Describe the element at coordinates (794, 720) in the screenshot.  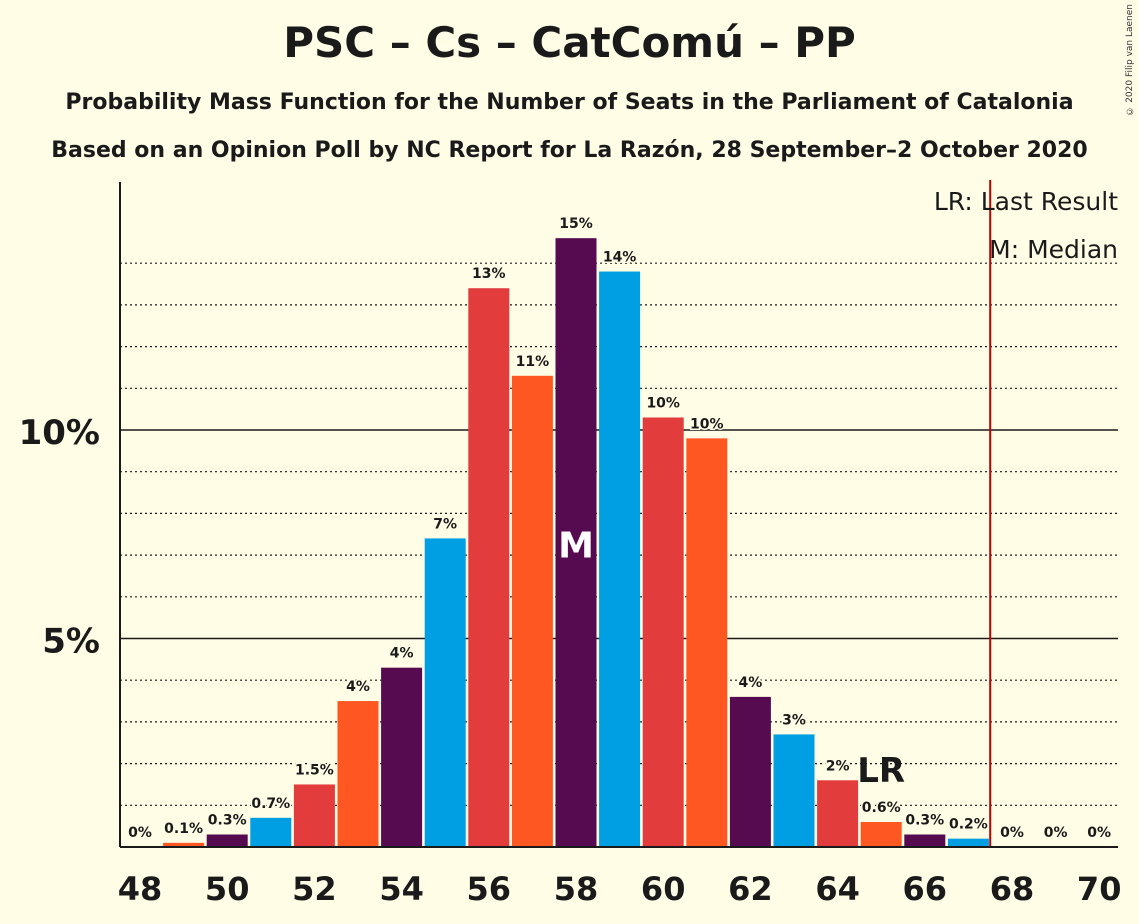
I see `bar-data-label: 3%` at that location.